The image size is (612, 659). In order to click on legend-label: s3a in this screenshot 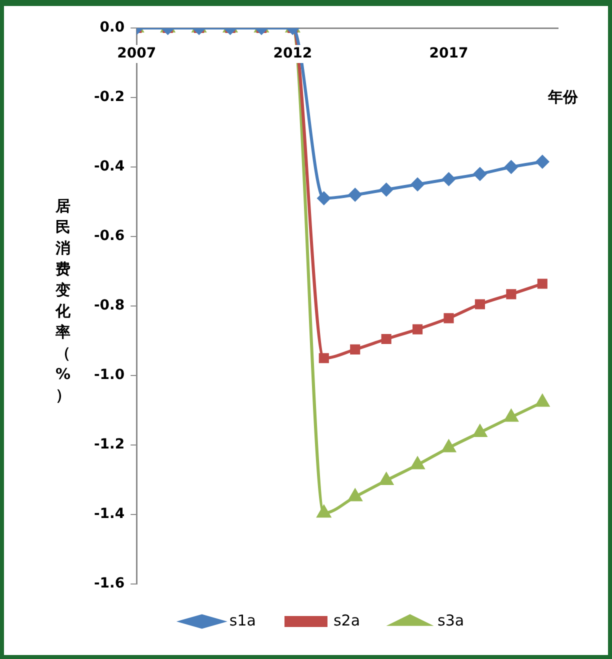, I will do `click(451, 620)`.